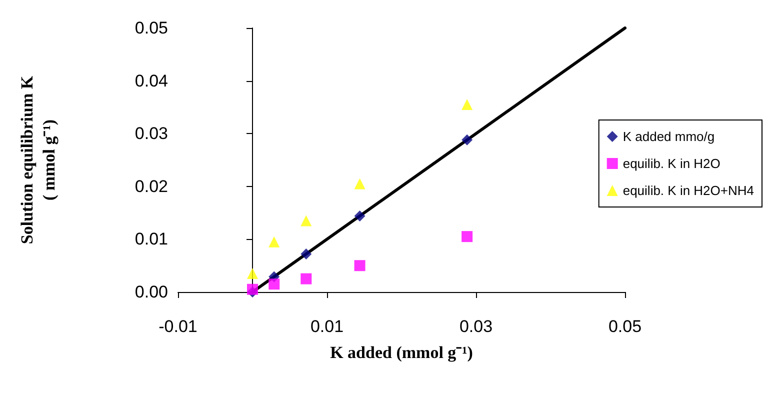 This screenshot has height=402, width=776. What do you see at coordinates (38, 159) in the screenshot?
I see `y-axis-title: Solution equilibrium K ( mmol g⁻¹)` at bounding box center [38, 159].